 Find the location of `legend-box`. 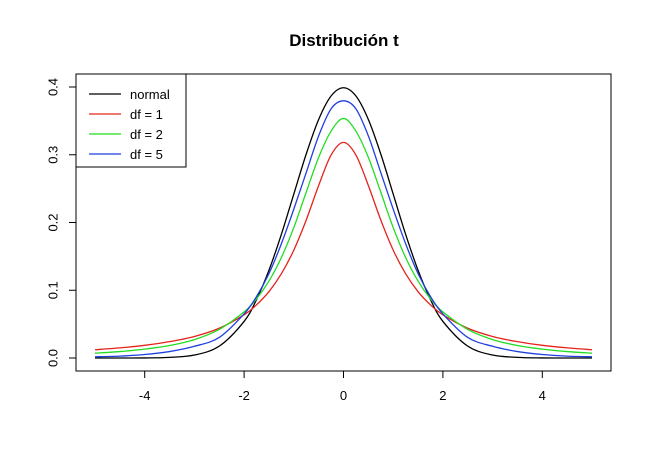

legend-box is located at coordinates (131, 120).